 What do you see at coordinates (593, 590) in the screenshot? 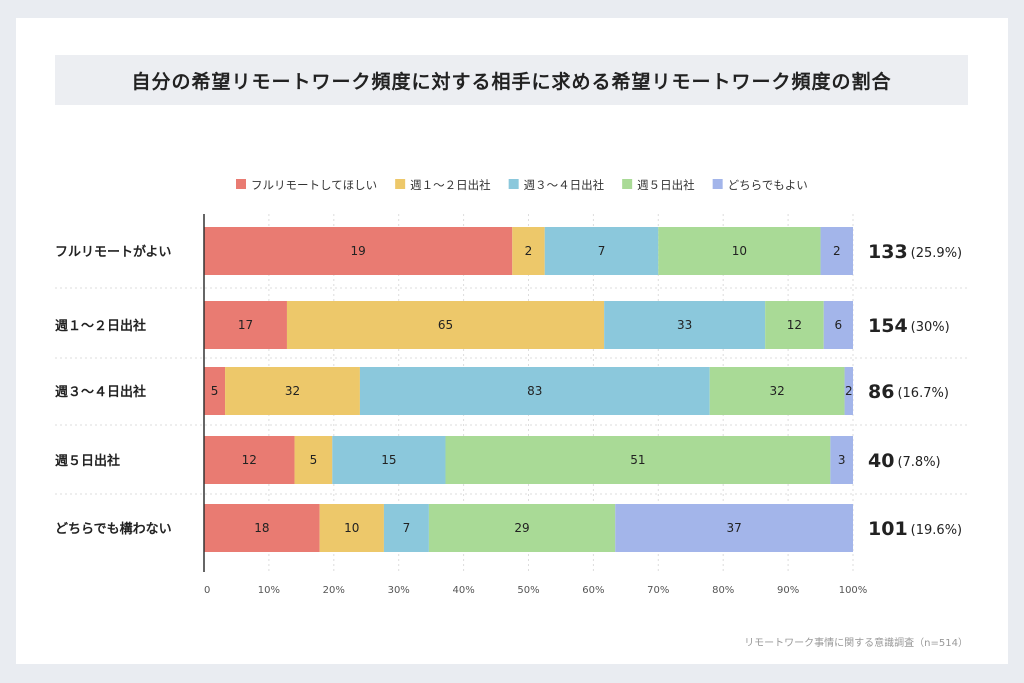
I see `x-tick-label: 60%` at bounding box center [593, 590].